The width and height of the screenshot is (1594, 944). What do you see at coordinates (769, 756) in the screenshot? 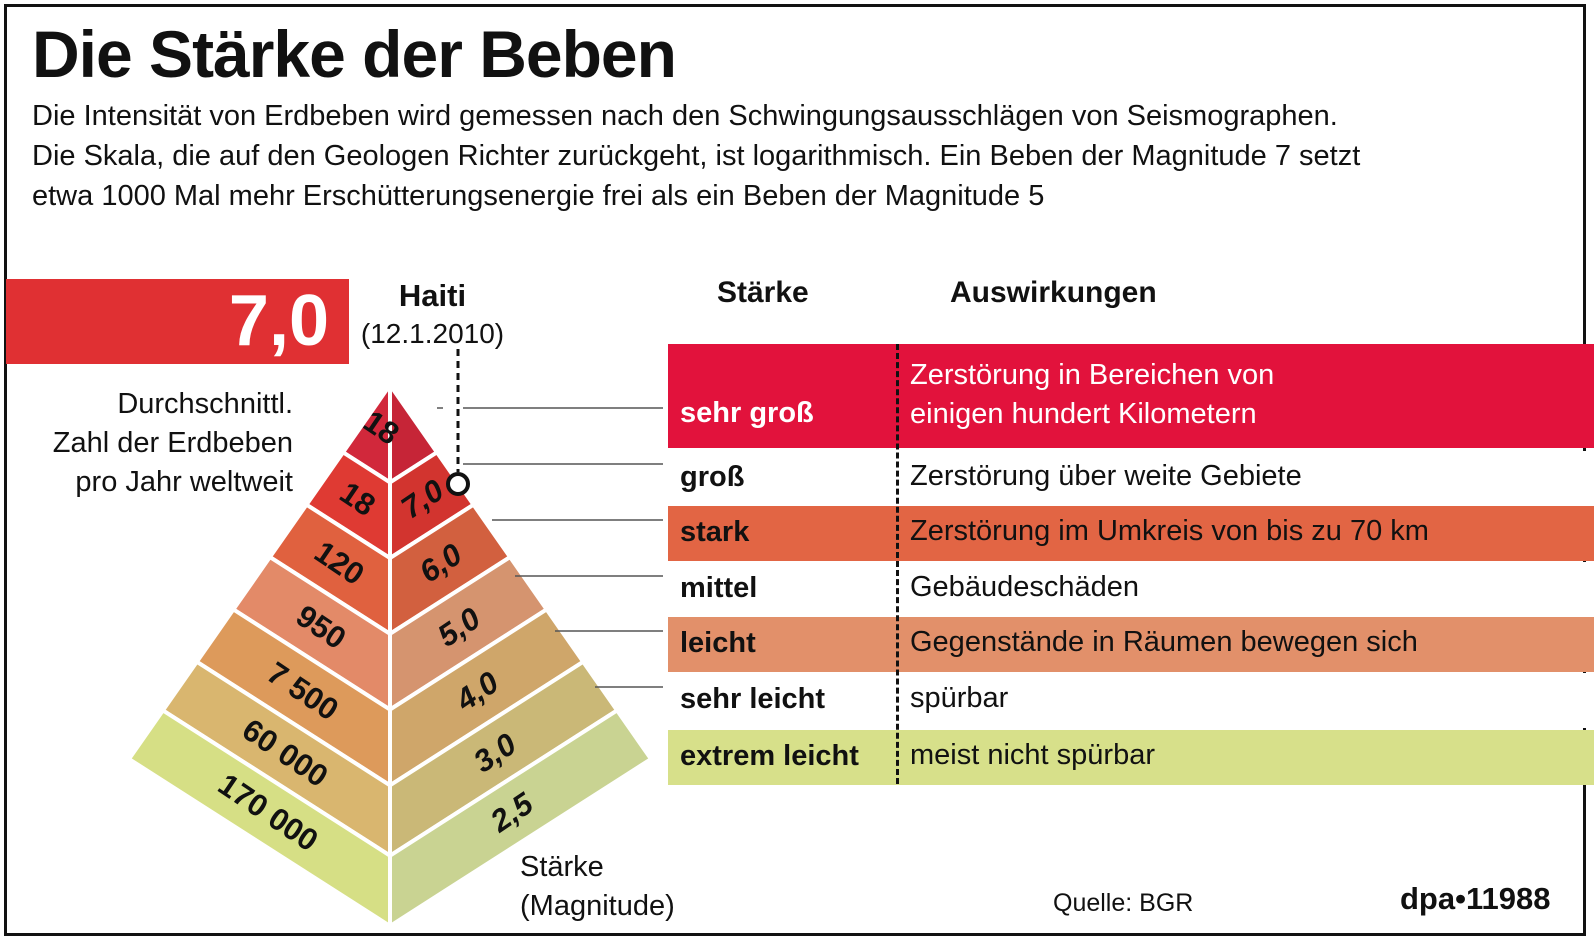
I see `strength-label: extrem leicht` at bounding box center [769, 756].